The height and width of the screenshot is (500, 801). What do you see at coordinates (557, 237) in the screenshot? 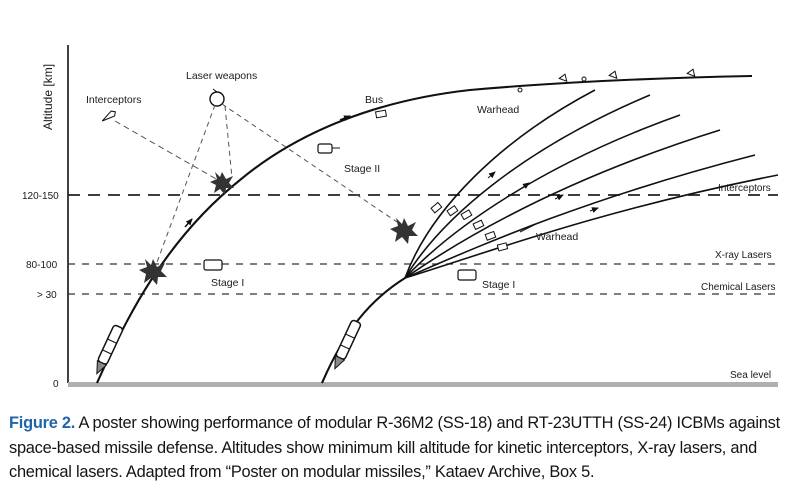
I see `label-warhead-mid: Warhead` at bounding box center [557, 237].